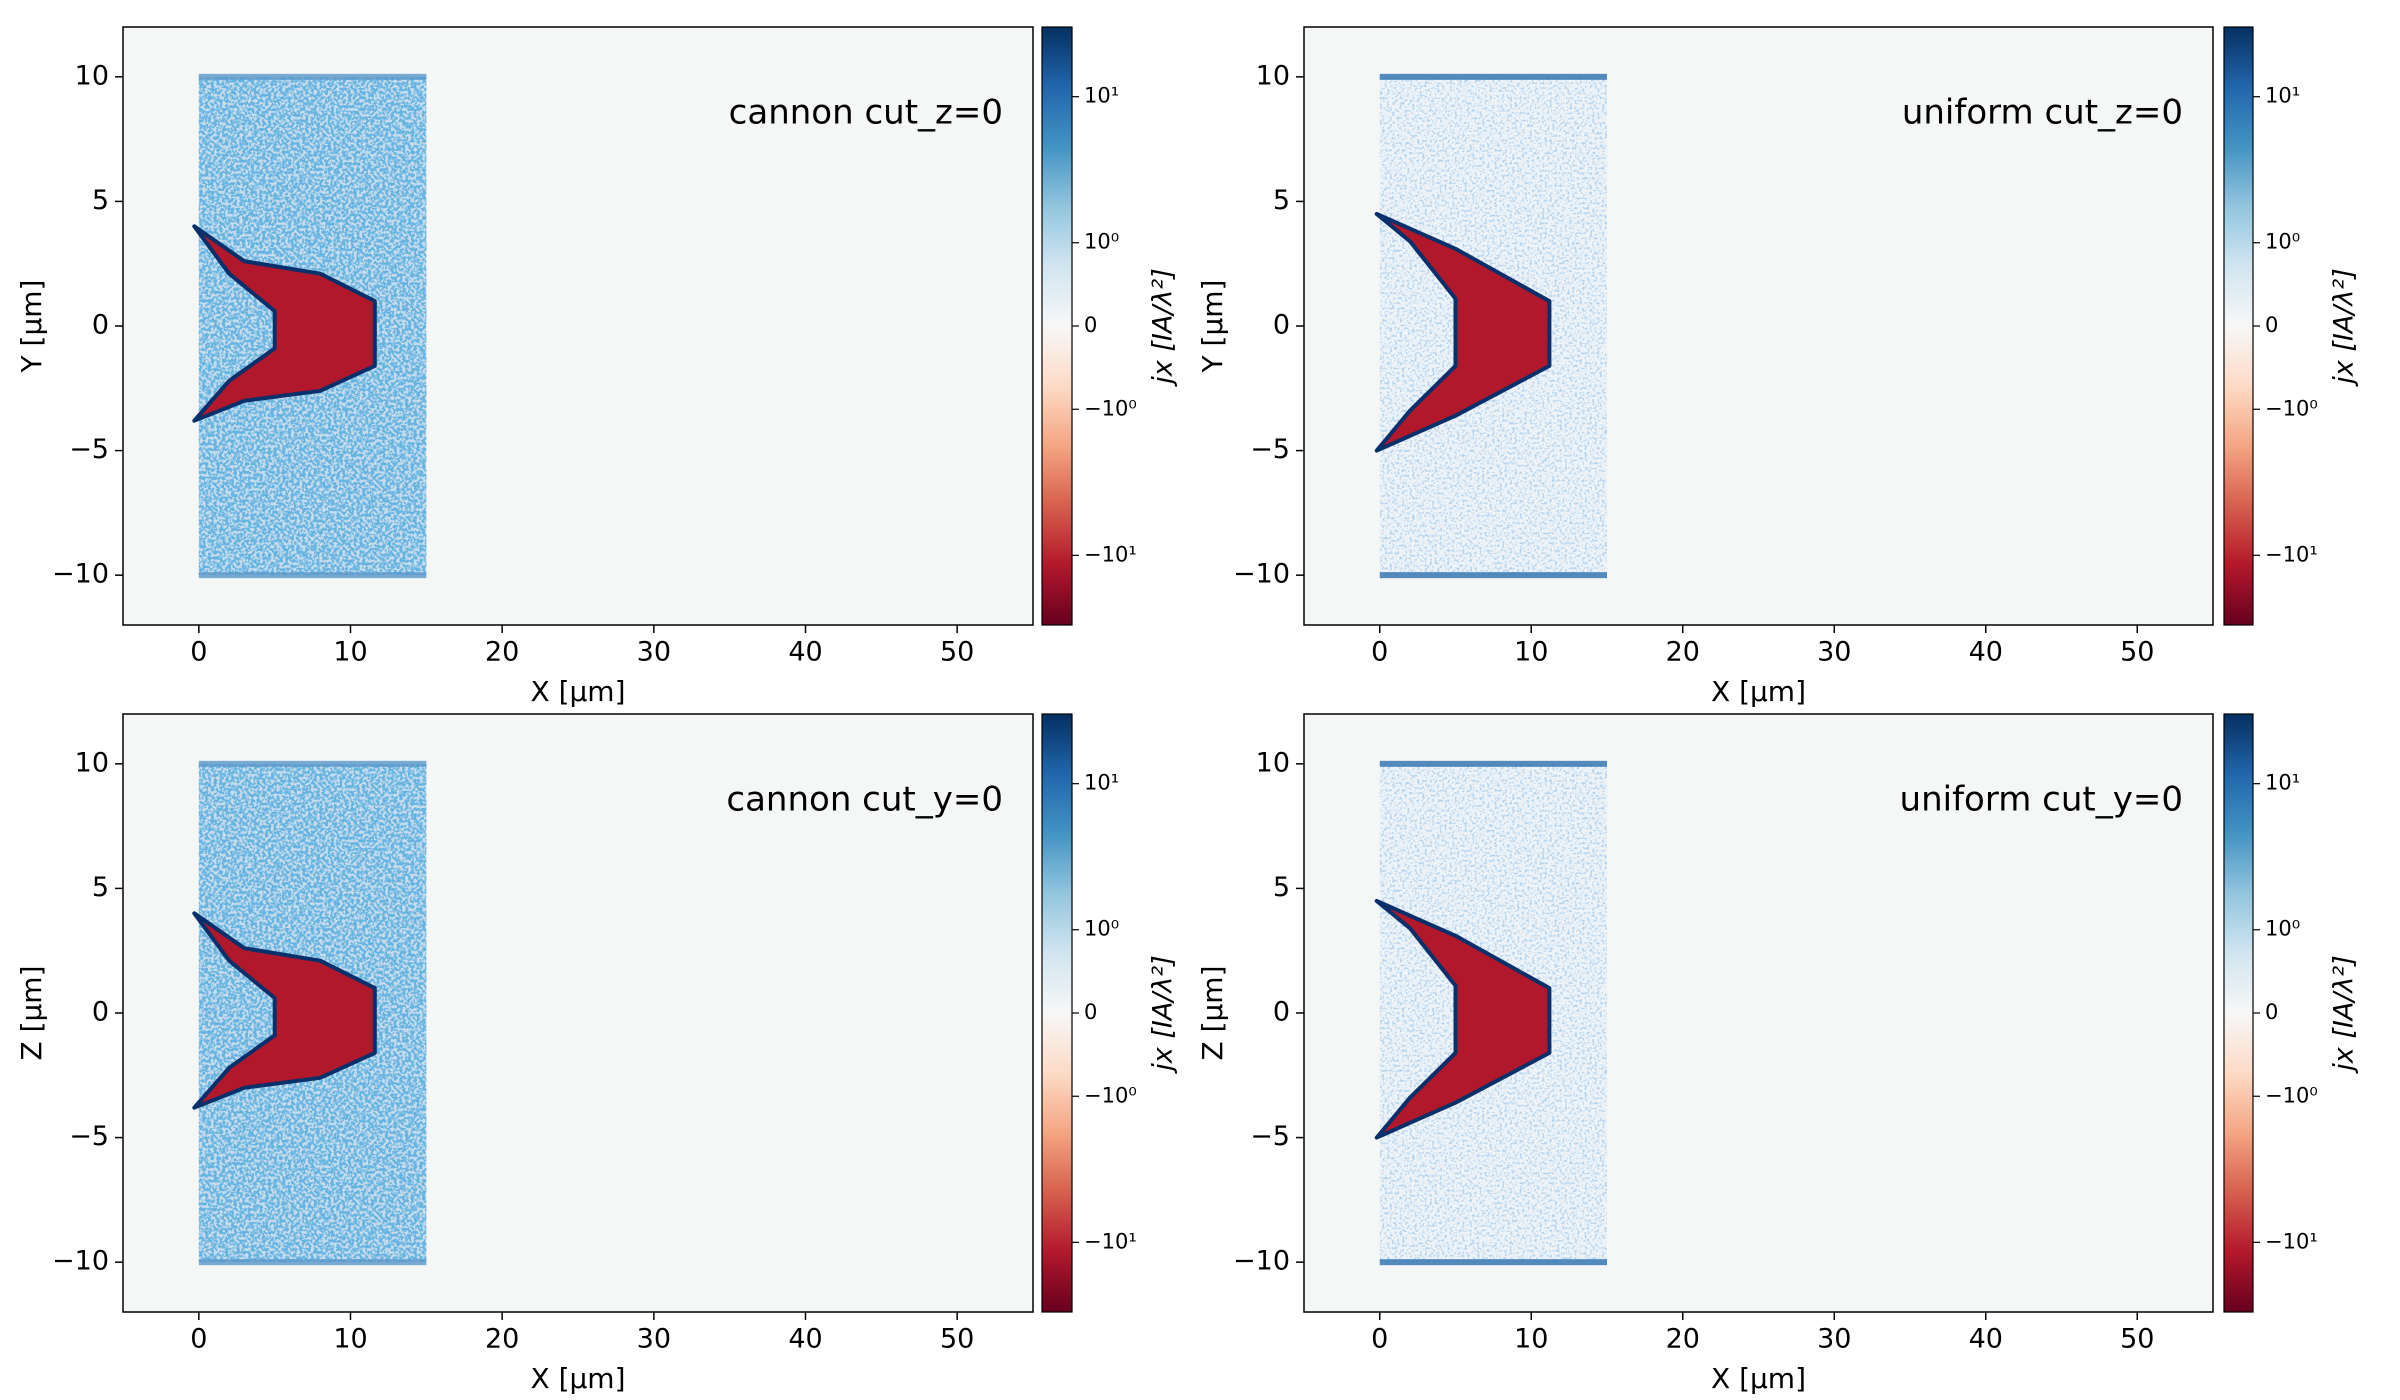  I want to click on annotation: cannon cut_z=0, so click(866, 113).